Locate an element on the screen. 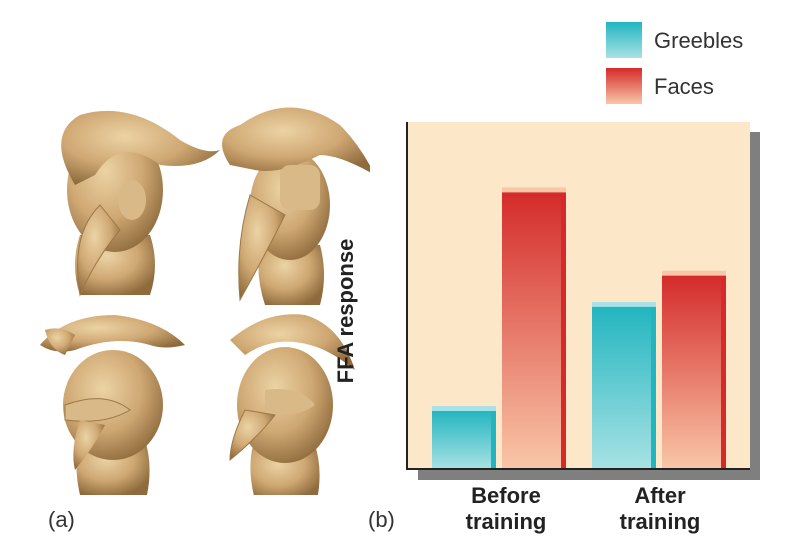 The height and width of the screenshot is (553, 797). legend-swatch-faces is located at coordinates (624, 86).